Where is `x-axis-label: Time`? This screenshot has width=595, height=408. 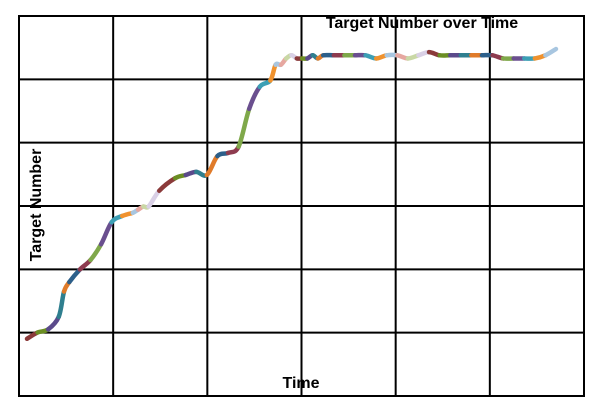 x-axis-label: Time is located at coordinates (300, 383).